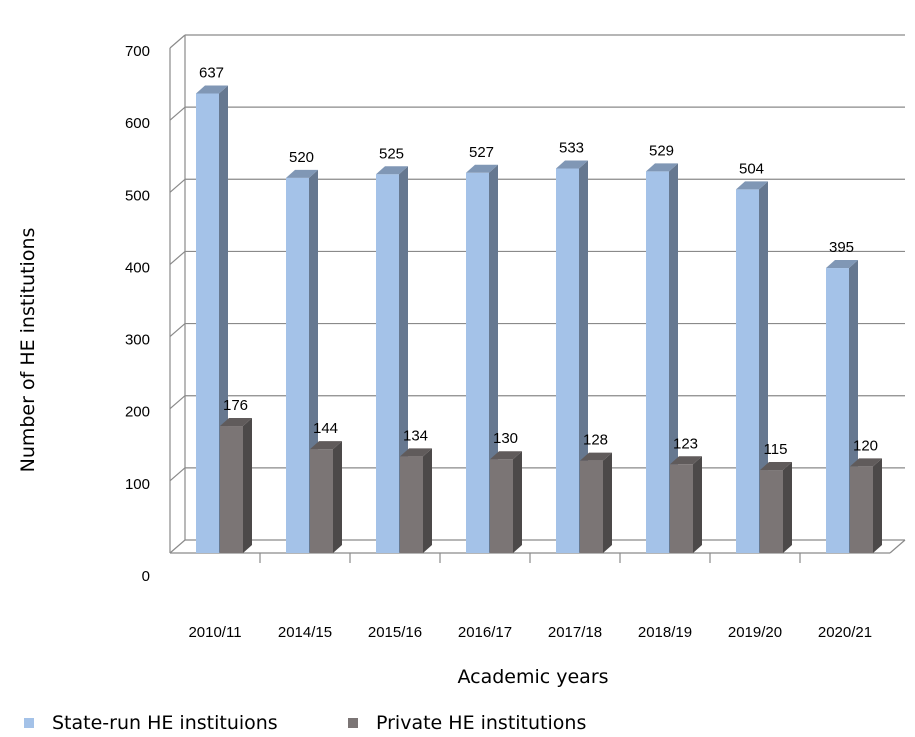 This screenshot has width=915, height=737. I want to click on bar-private-2020-21-top, so click(866, 462).